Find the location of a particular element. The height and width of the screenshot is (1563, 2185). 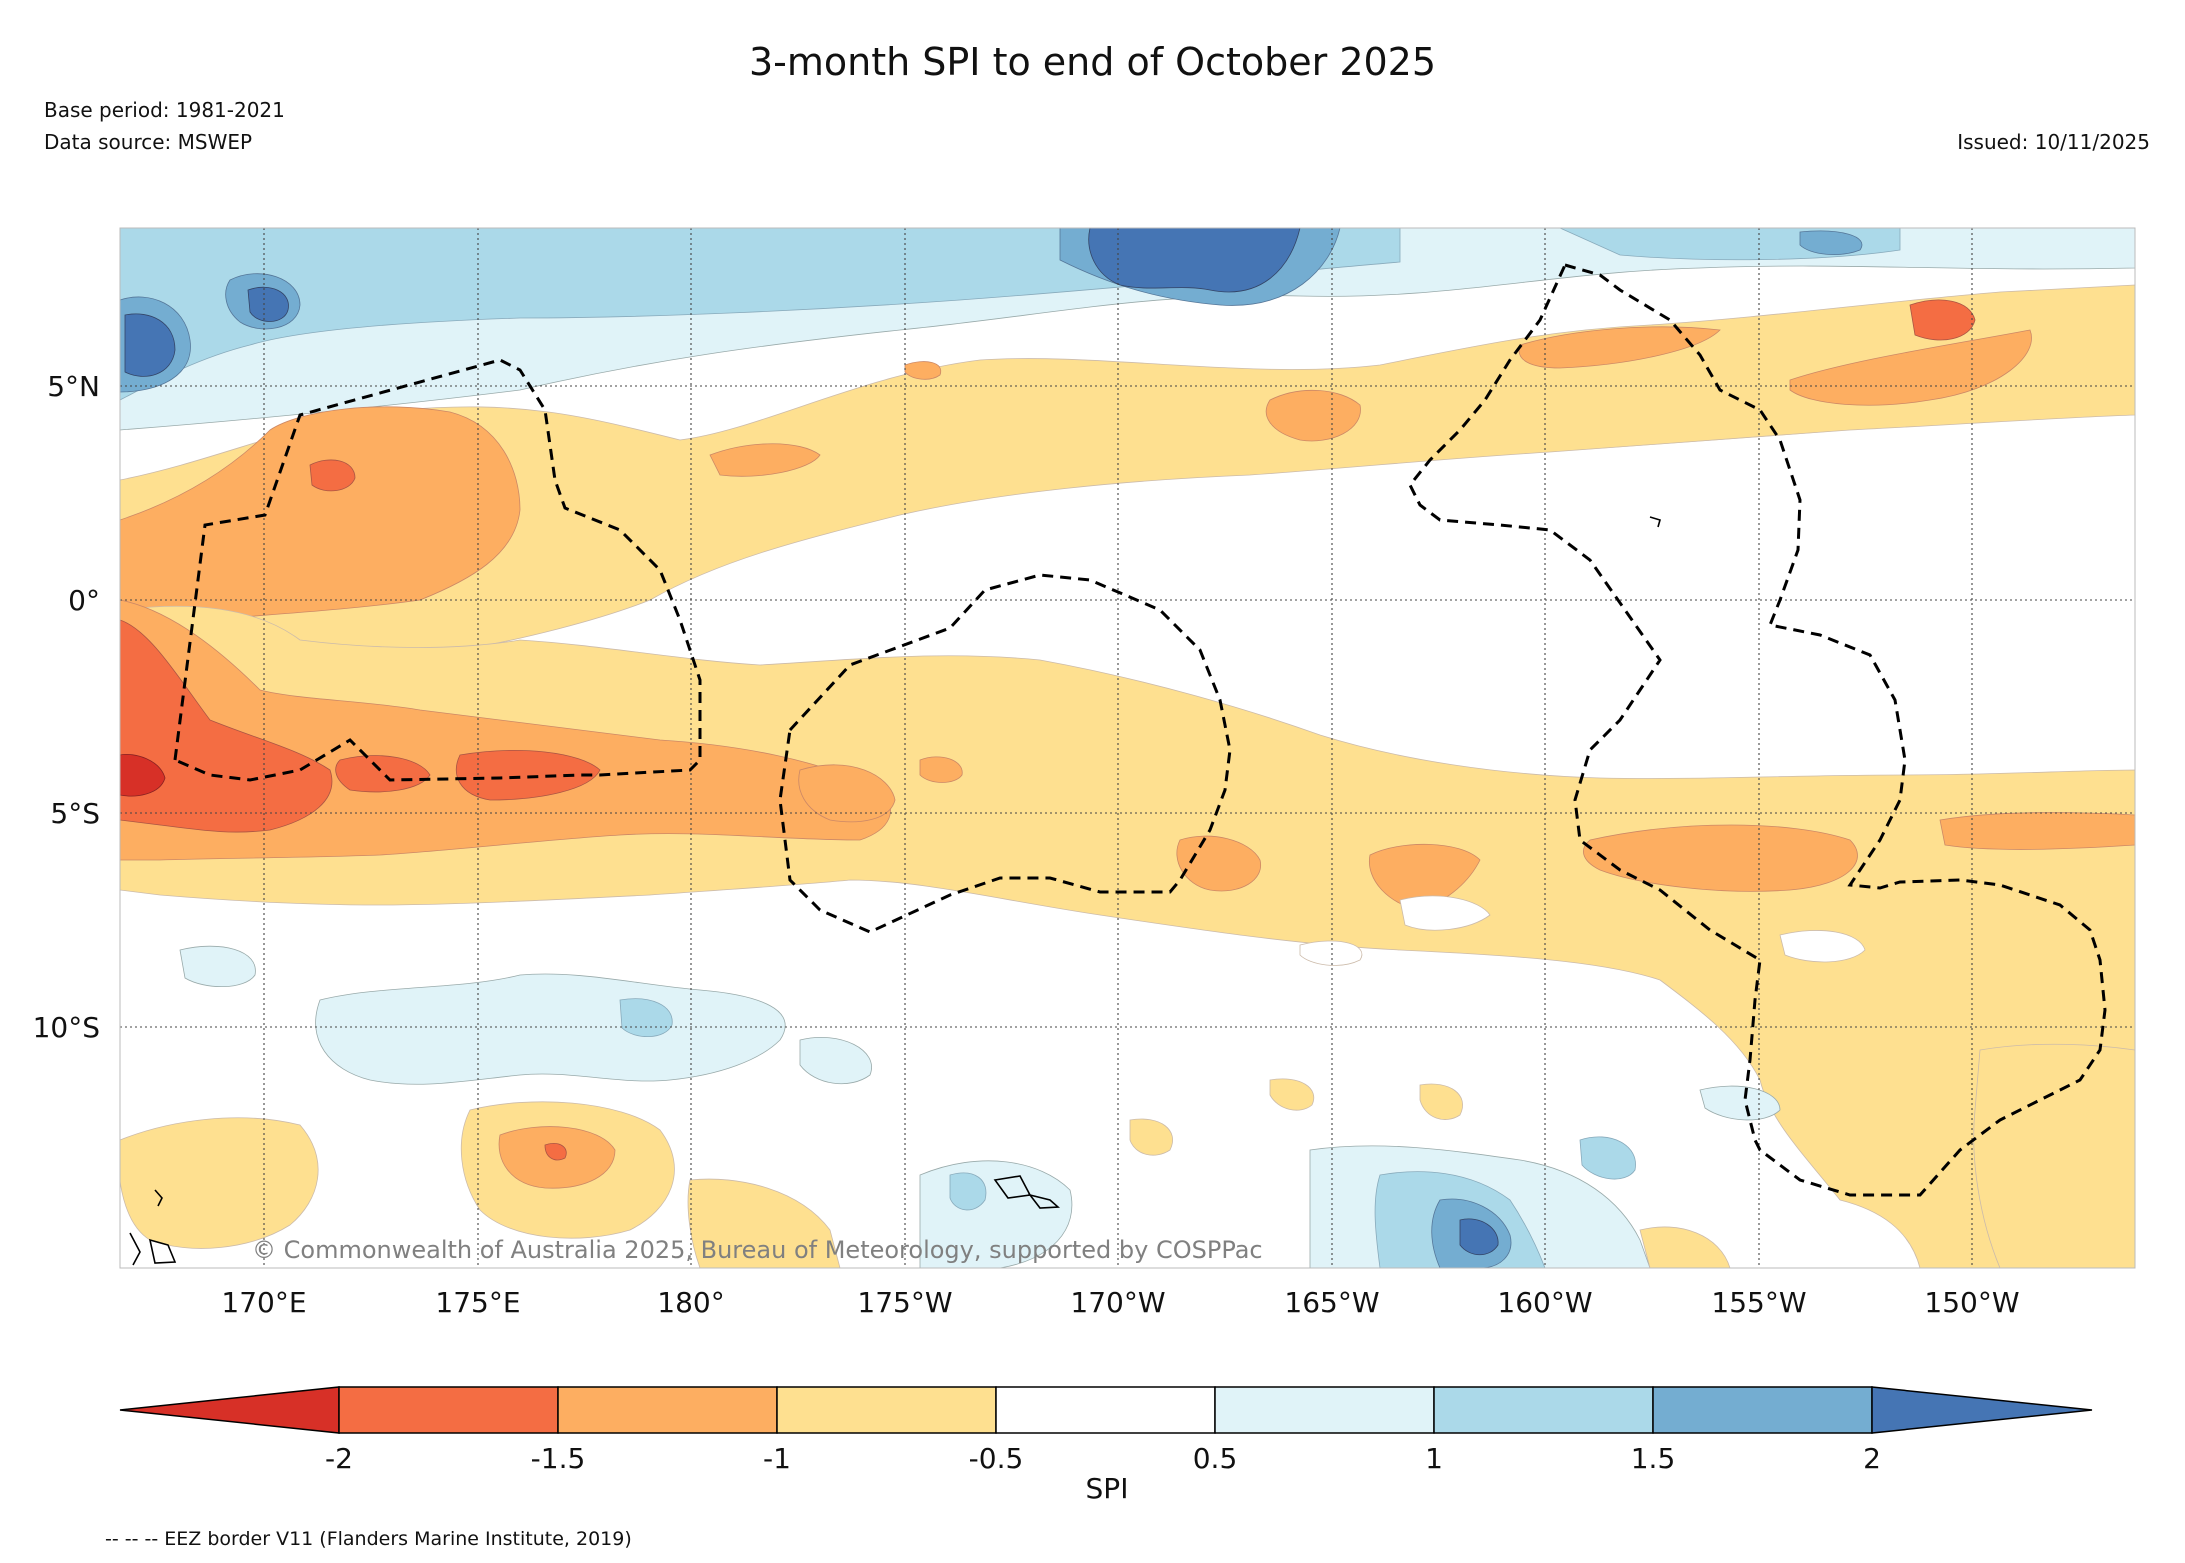

colorbar-extend-low is located at coordinates (229, 1410).